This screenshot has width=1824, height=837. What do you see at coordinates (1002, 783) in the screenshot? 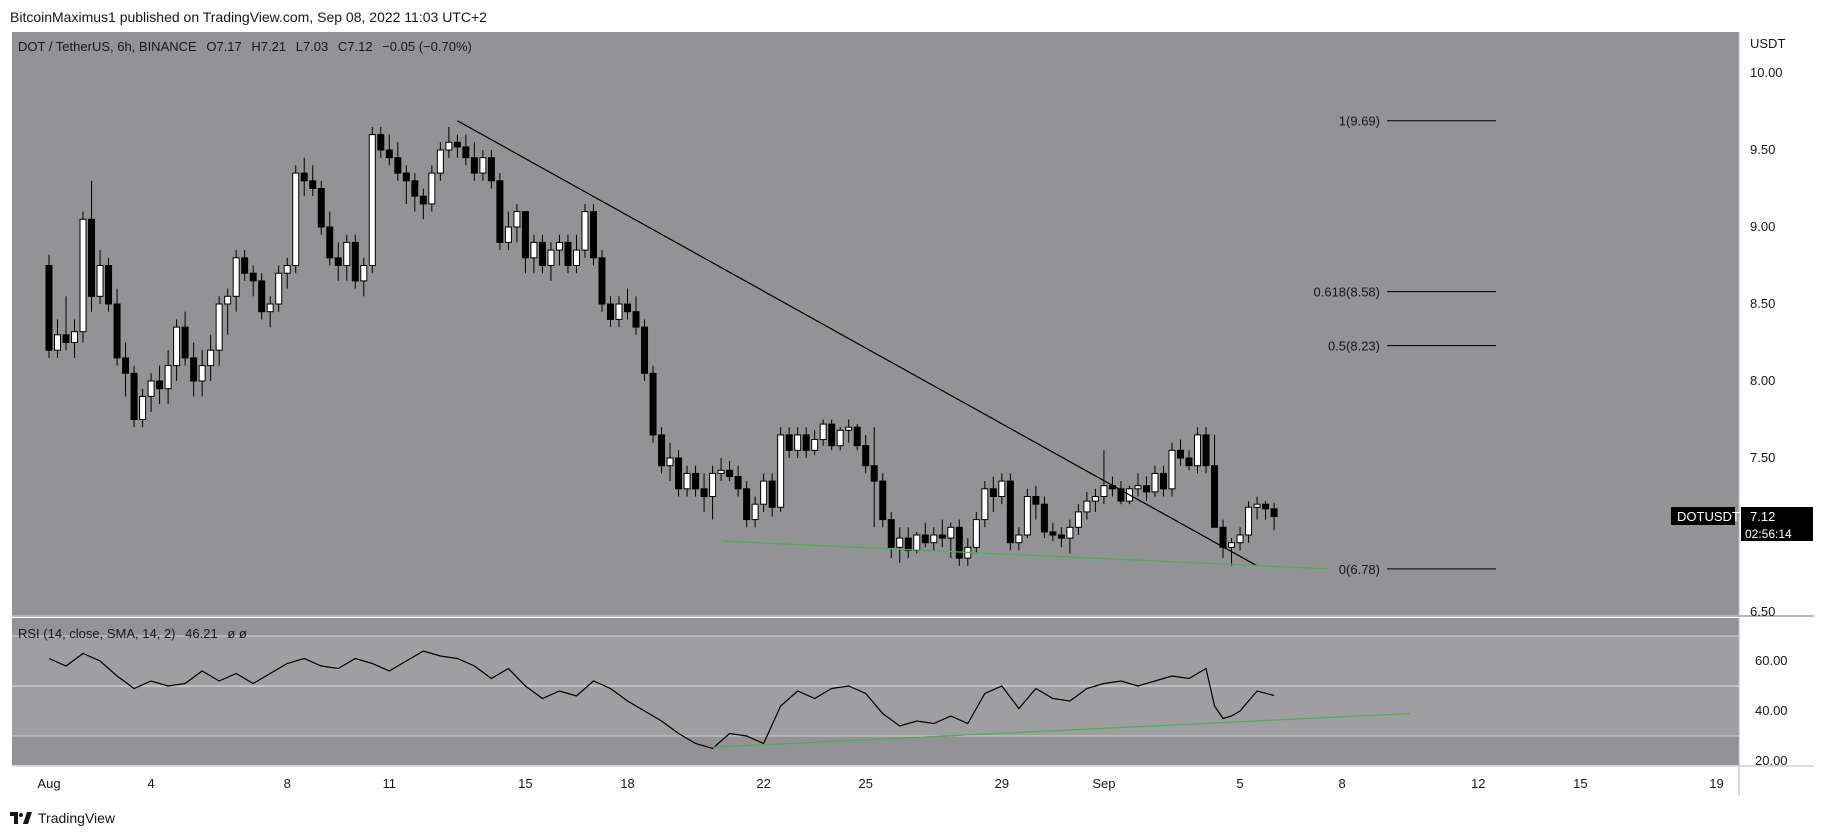
I see `time-tick-label: 29` at bounding box center [1002, 783].